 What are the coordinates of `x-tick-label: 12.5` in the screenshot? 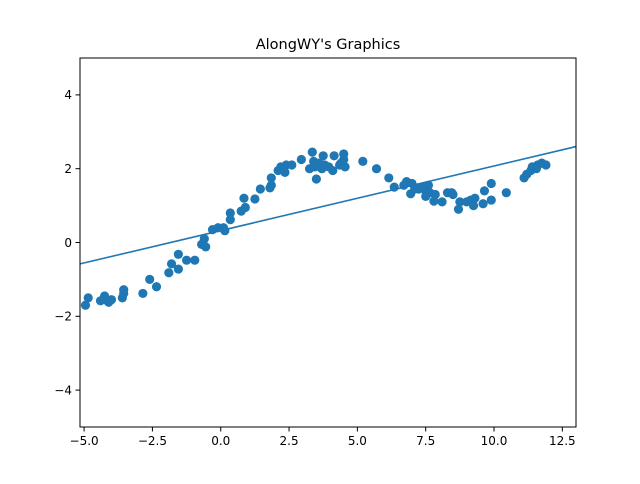 It's located at (562, 441).